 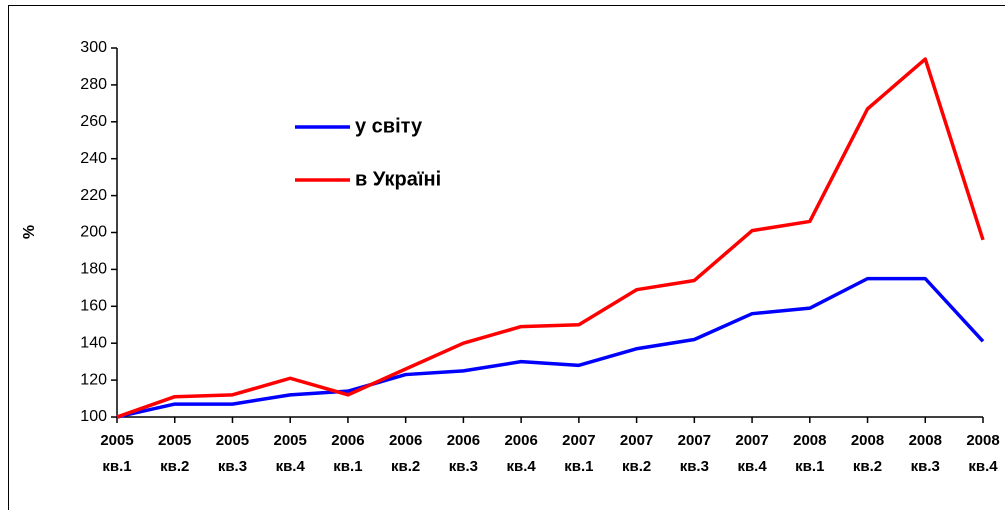 I want to click on y-tick-label: 200, so click(x=93, y=232).